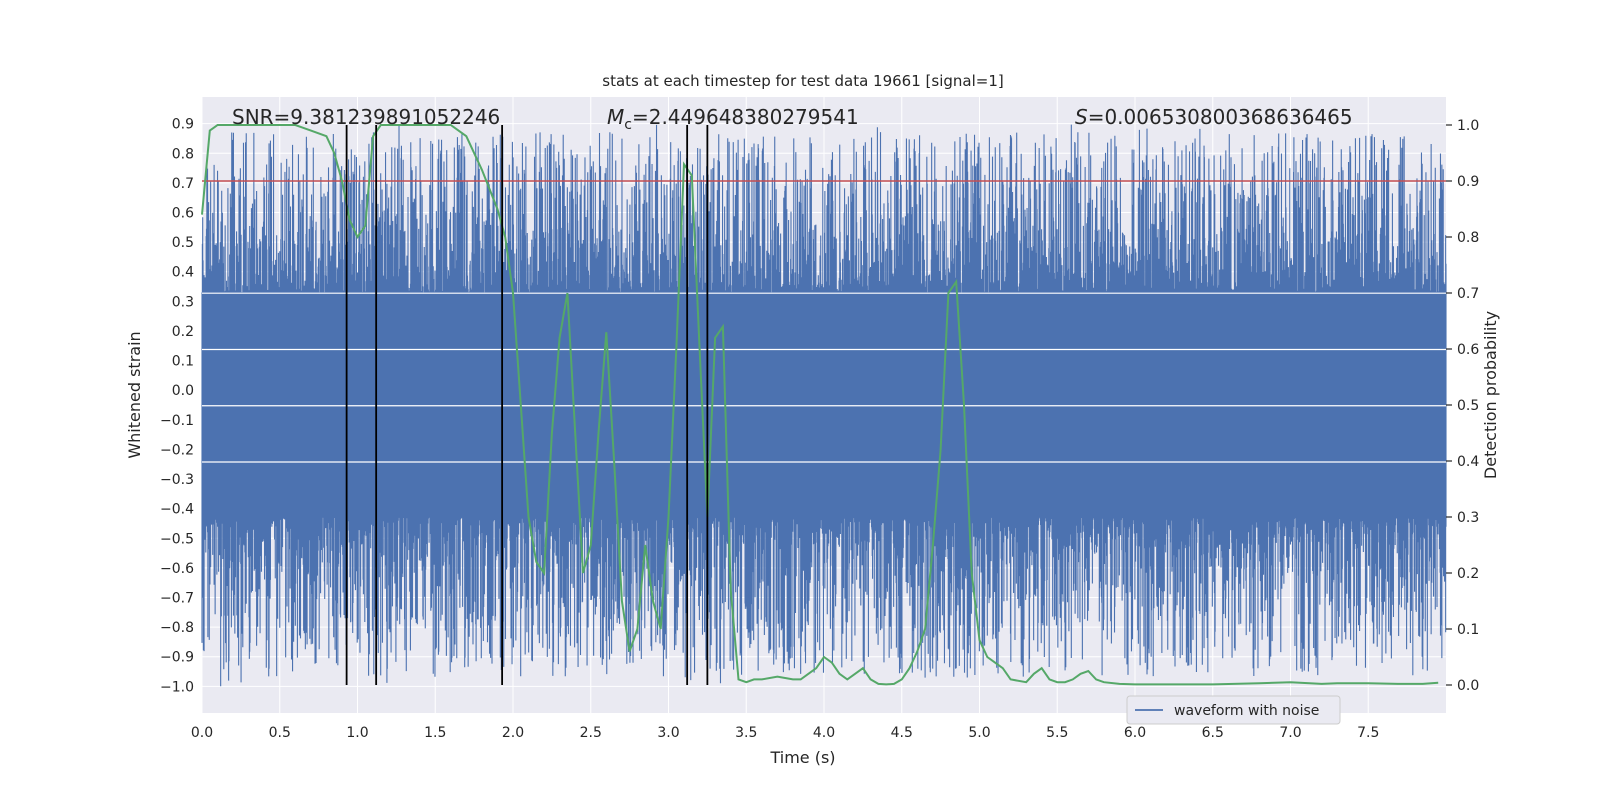 The width and height of the screenshot is (1600, 804). Describe the element at coordinates (177, 480) in the screenshot. I see `y-left-tick-label: −0.3` at that location.